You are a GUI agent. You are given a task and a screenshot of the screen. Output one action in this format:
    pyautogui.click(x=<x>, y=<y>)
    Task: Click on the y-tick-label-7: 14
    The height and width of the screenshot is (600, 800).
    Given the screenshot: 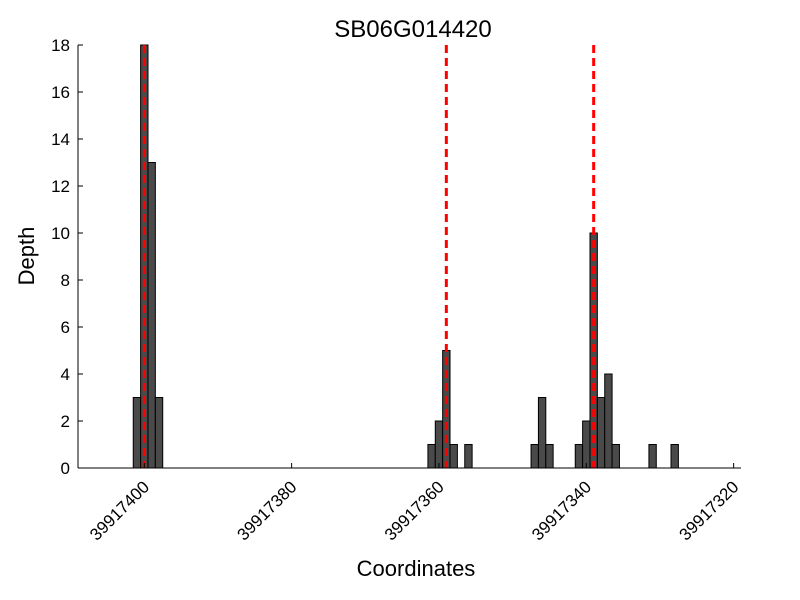 What is the action you would take?
    pyautogui.click(x=60, y=139)
    